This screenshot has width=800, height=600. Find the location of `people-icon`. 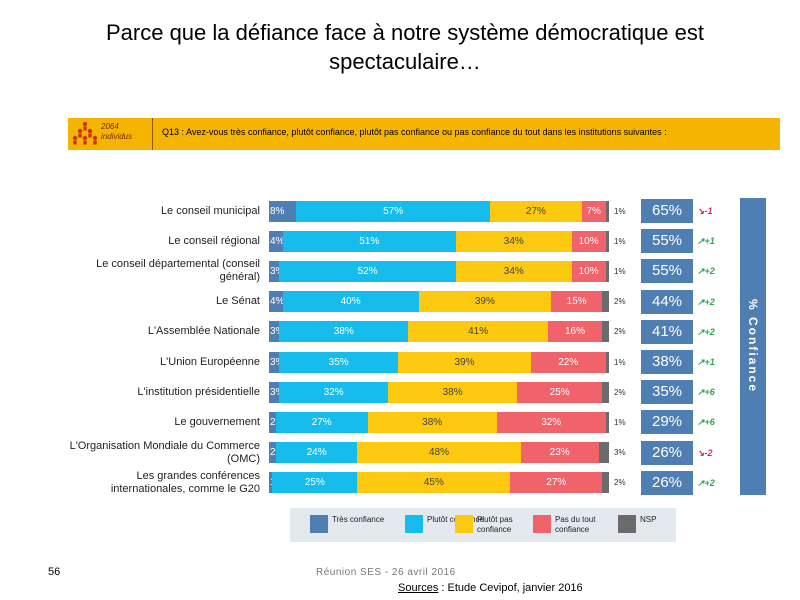

people-icon is located at coordinates (85, 133).